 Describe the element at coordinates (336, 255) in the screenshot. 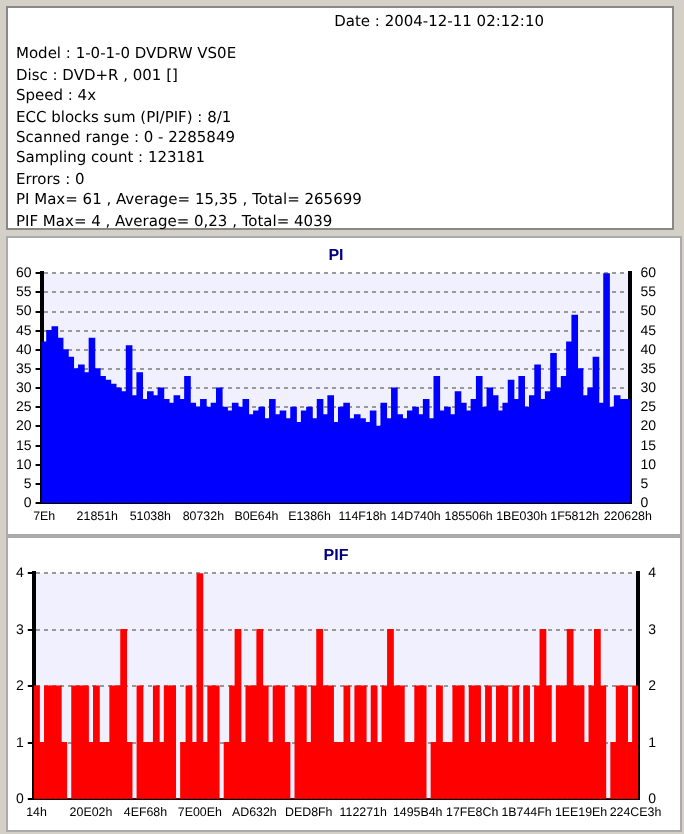

I see `chart-title: PI` at that location.